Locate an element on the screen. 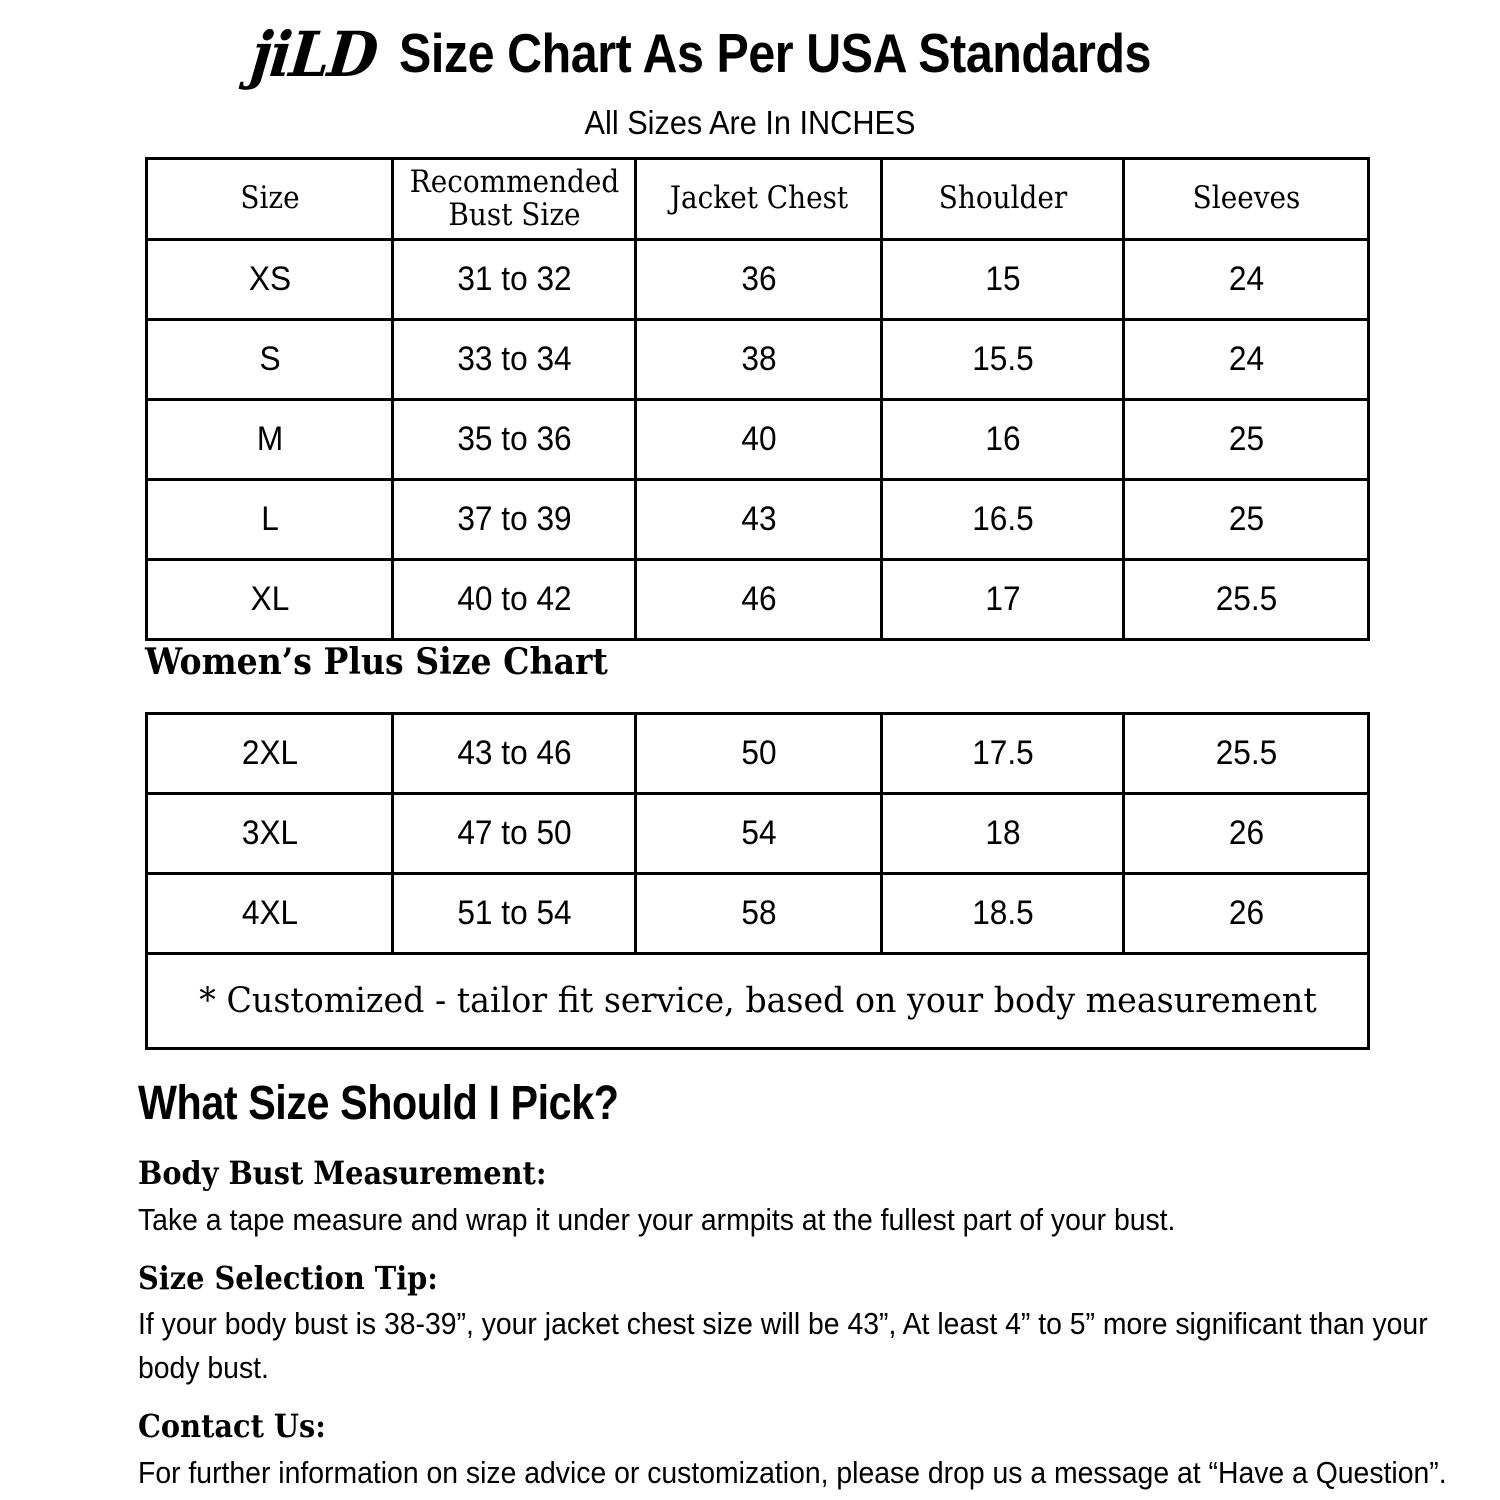 This screenshot has width=1500, height=1500. cell-jacket-chest: 46 is located at coordinates (758, 599).